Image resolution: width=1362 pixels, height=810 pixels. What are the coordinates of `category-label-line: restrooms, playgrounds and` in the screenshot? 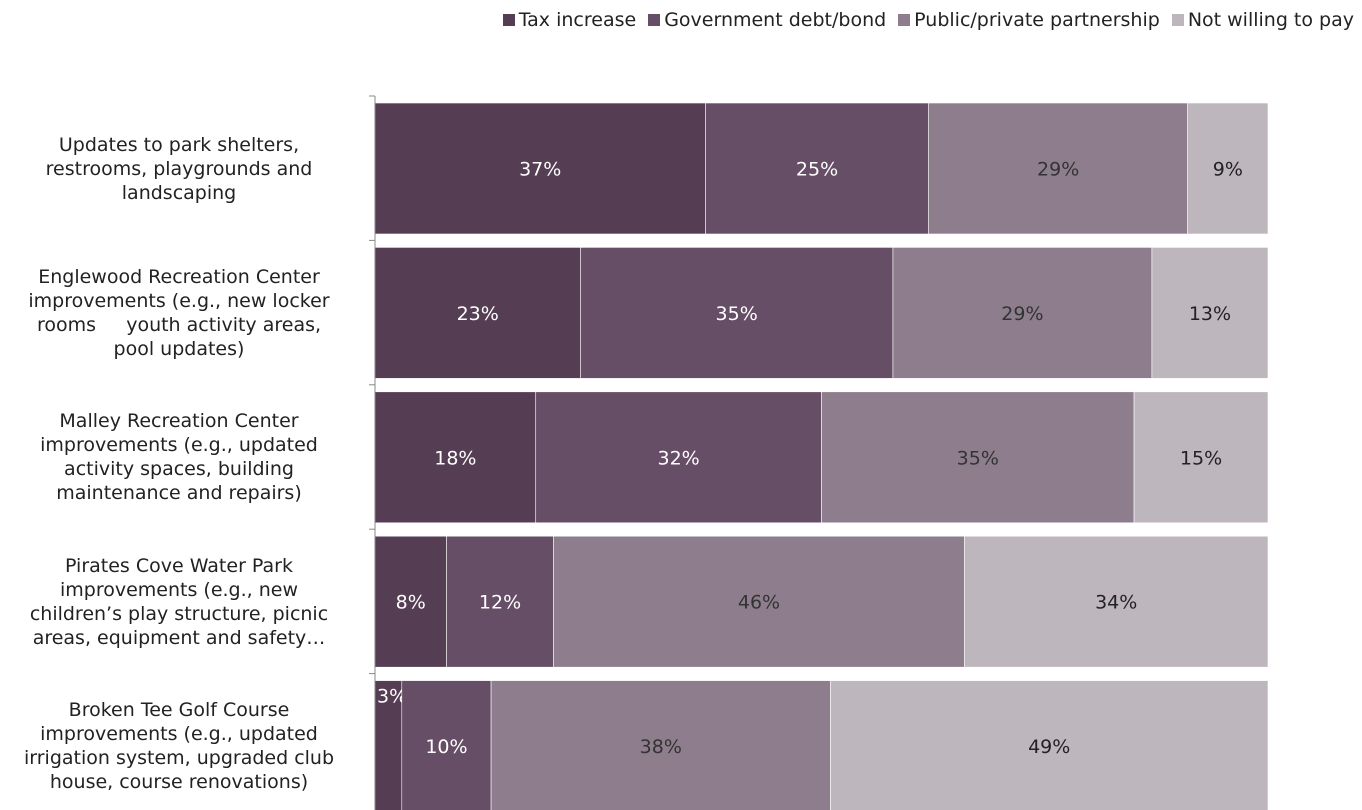 It's located at (179, 168).